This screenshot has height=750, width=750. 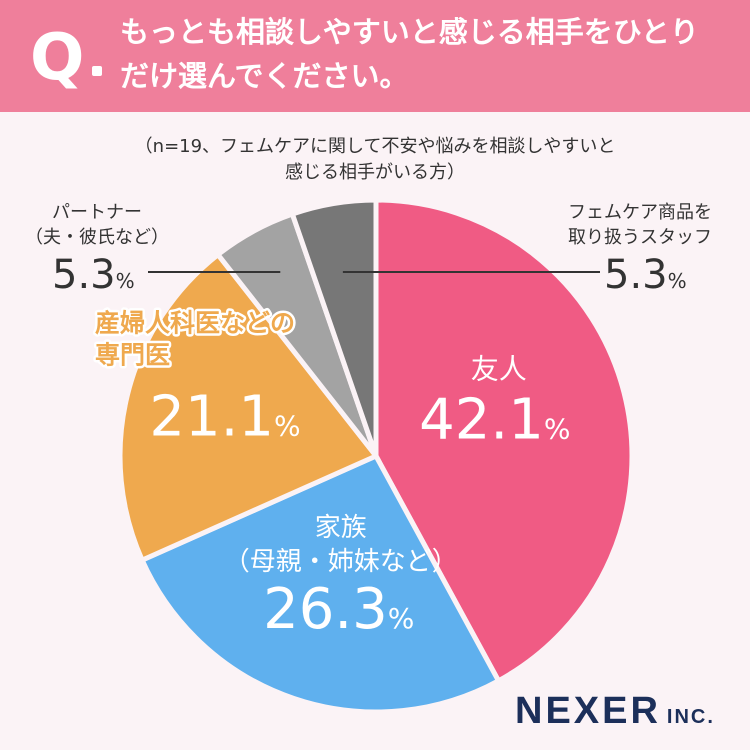 What do you see at coordinates (499, 369) in the screenshot?
I see `slice-label: 友人` at bounding box center [499, 369].